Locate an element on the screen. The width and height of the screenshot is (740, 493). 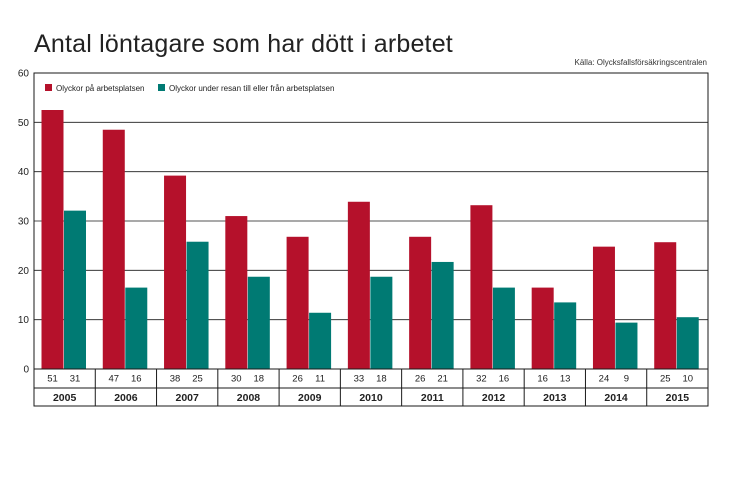
data-label-s1-2013: 16 is located at coordinates (542, 379).